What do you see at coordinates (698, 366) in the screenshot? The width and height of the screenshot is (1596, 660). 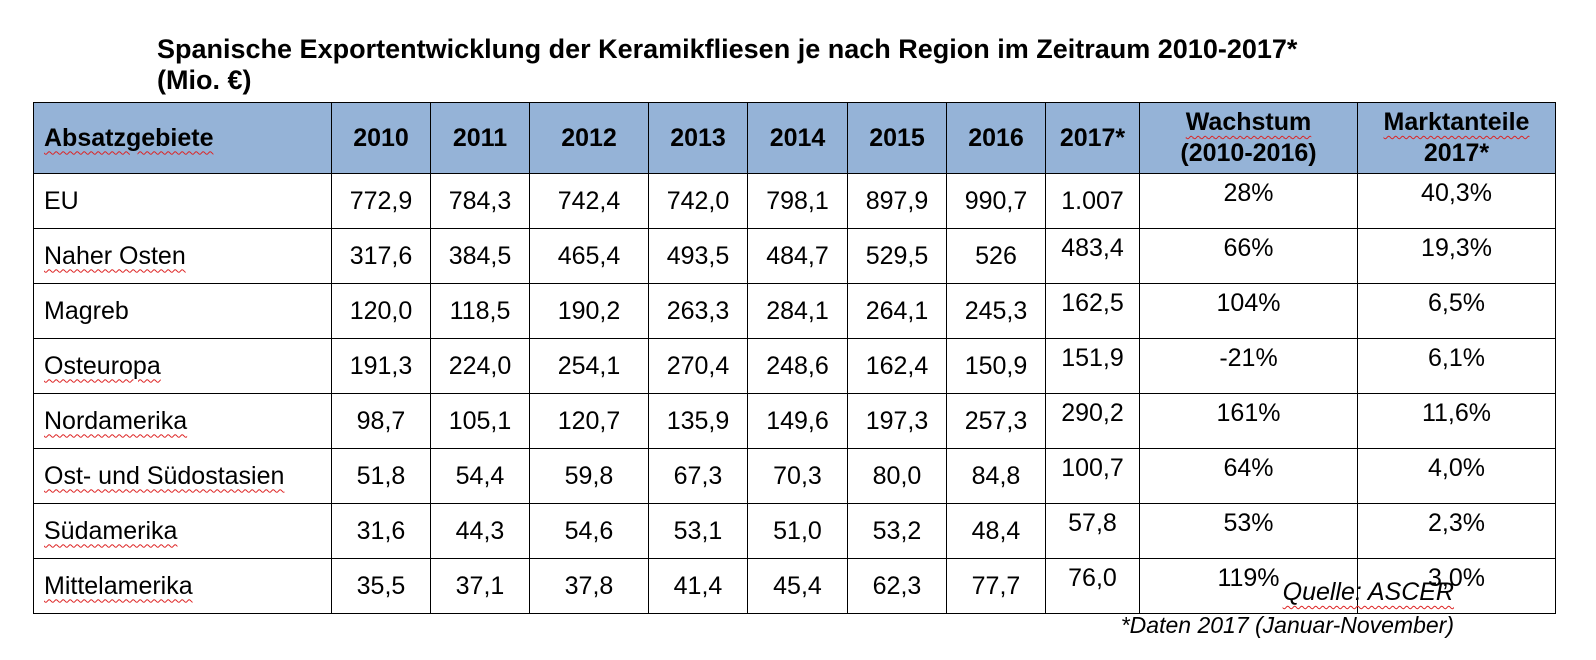 I see `row-value: 270,4` at bounding box center [698, 366].